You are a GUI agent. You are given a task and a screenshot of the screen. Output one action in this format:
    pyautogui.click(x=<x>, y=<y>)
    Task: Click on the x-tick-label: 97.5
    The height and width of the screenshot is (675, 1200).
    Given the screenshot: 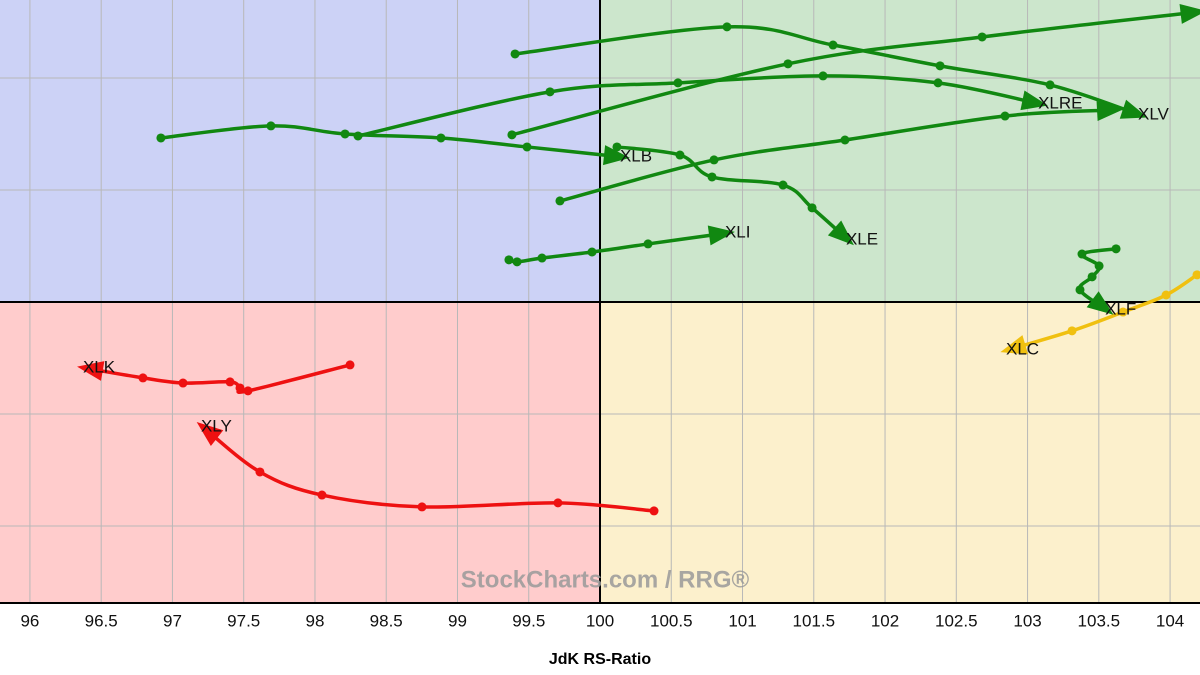 What is the action you would take?
    pyautogui.click(x=243, y=620)
    